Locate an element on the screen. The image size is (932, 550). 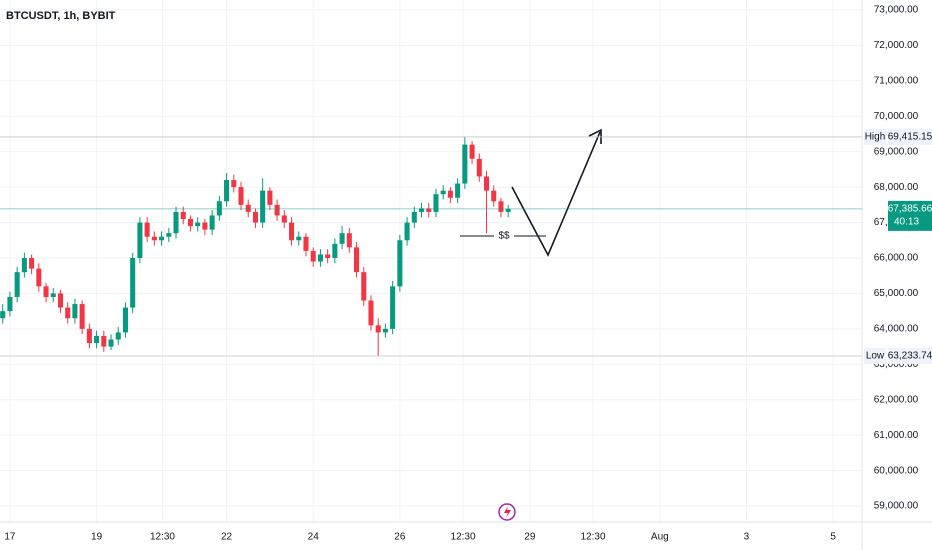
last-price-bg is located at coordinates (910, 215).